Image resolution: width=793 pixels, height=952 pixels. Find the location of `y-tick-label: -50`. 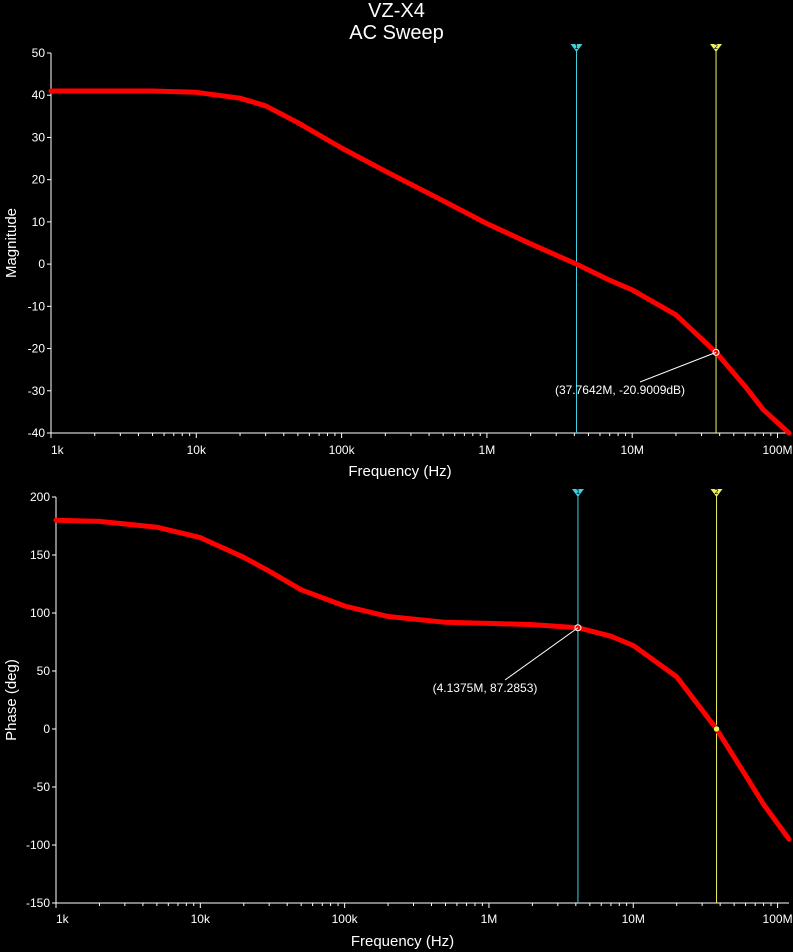

y-tick-label: -50 is located at coordinates (42, 787).